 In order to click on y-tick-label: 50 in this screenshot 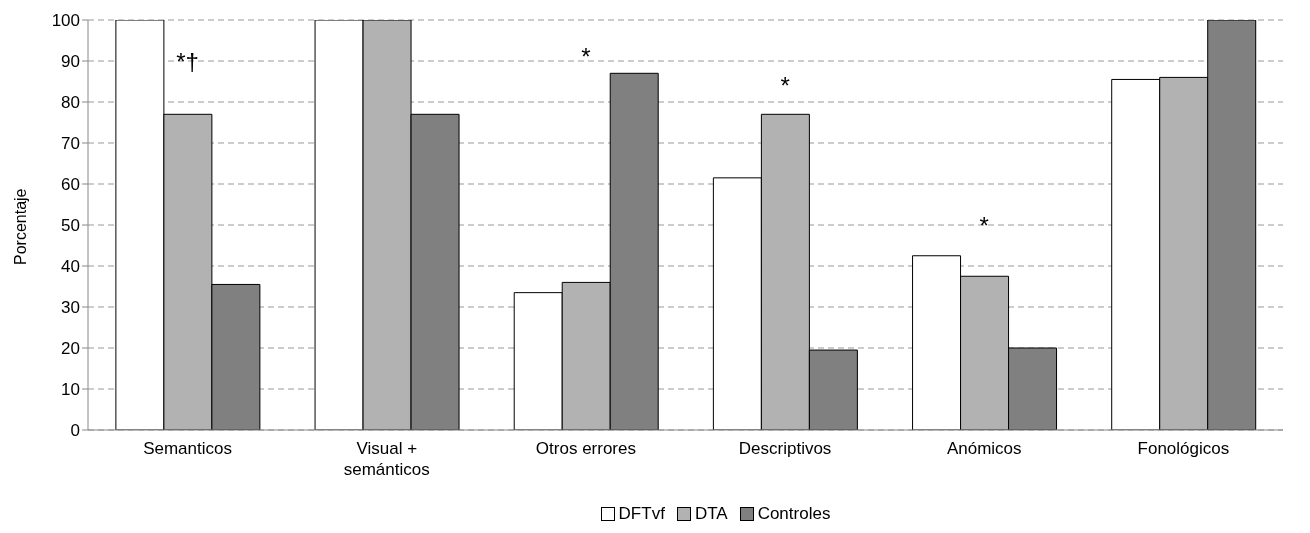, I will do `click(70, 226)`.